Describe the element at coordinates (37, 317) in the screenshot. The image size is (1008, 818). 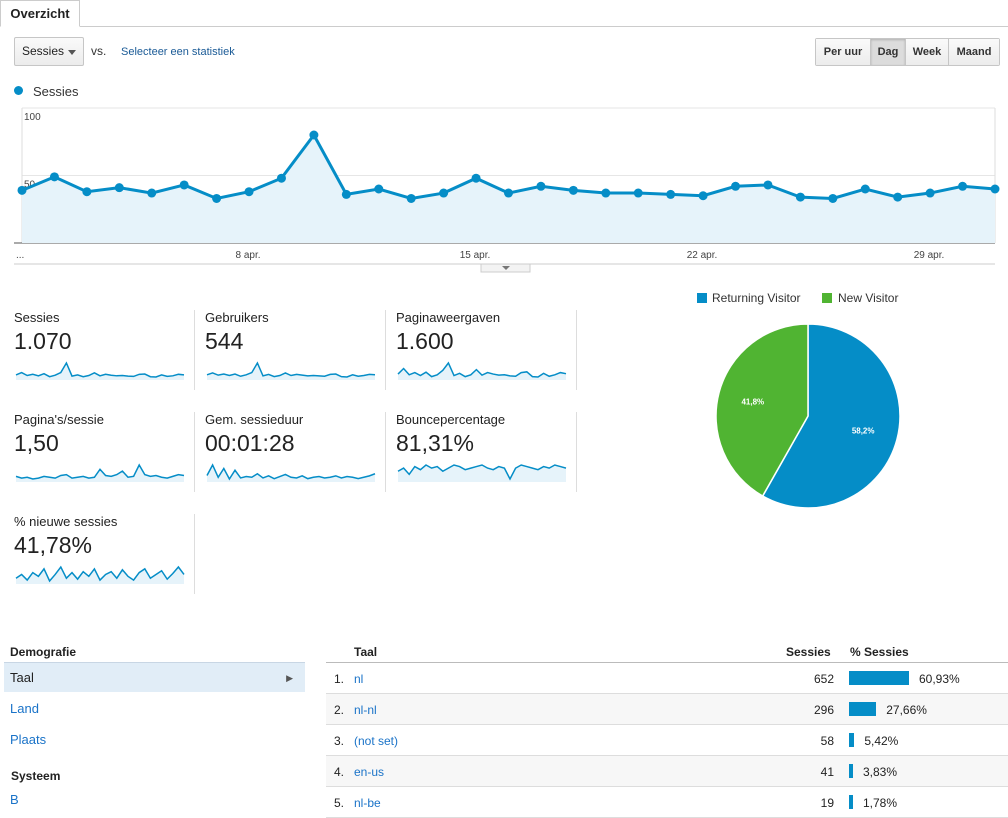
I see `scorecard-label: Sessies` at that location.